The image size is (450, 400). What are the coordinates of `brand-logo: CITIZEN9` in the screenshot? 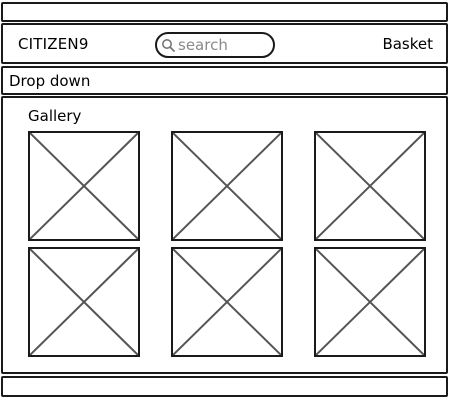 It's located at (53, 44).